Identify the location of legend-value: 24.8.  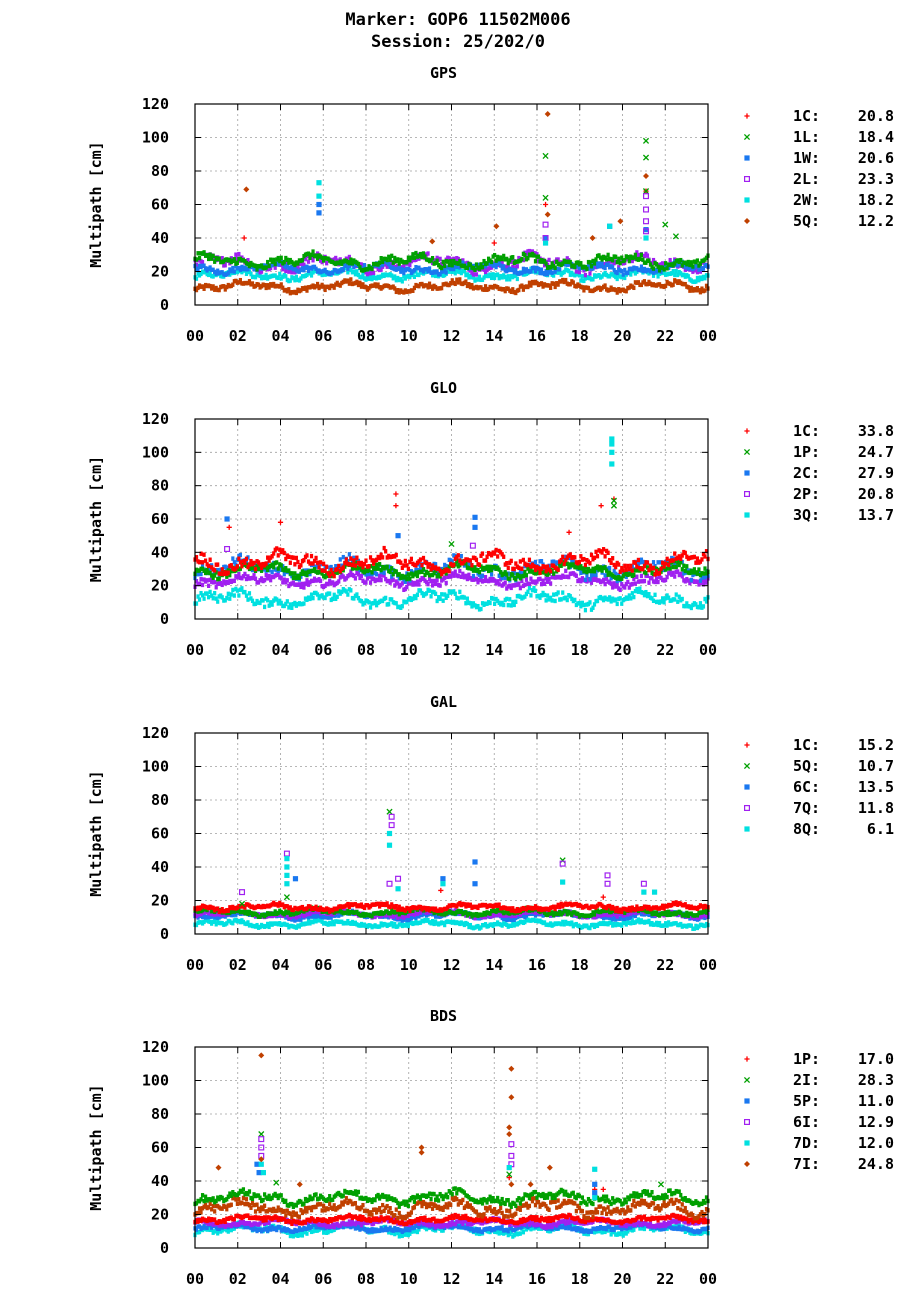
(876, 1164).